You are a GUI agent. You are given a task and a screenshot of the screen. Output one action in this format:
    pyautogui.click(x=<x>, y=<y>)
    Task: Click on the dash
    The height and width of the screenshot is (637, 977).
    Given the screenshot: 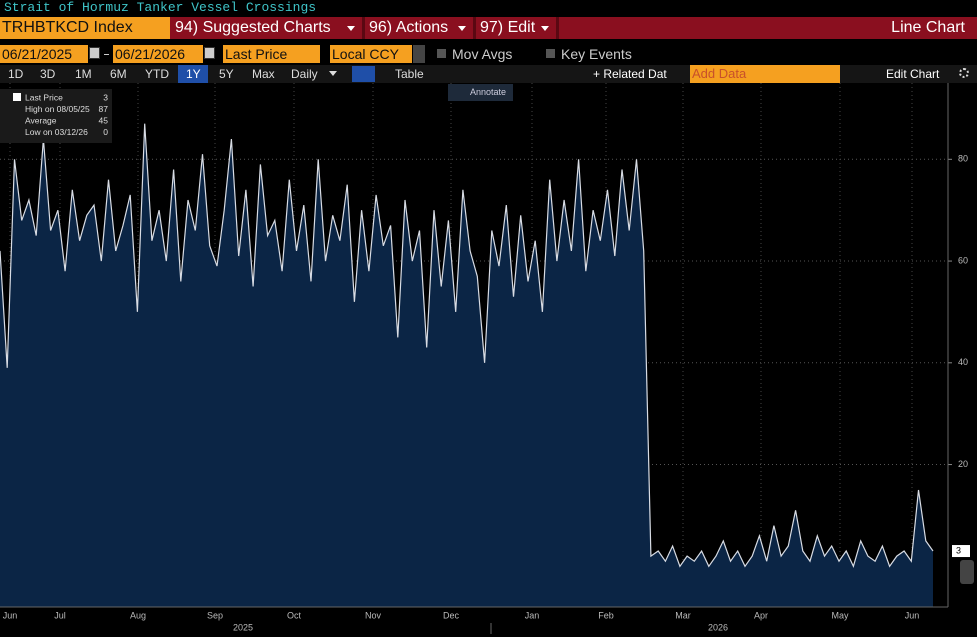 What is the action you would take?
    pyautogui.click(x=106, y=54)
    